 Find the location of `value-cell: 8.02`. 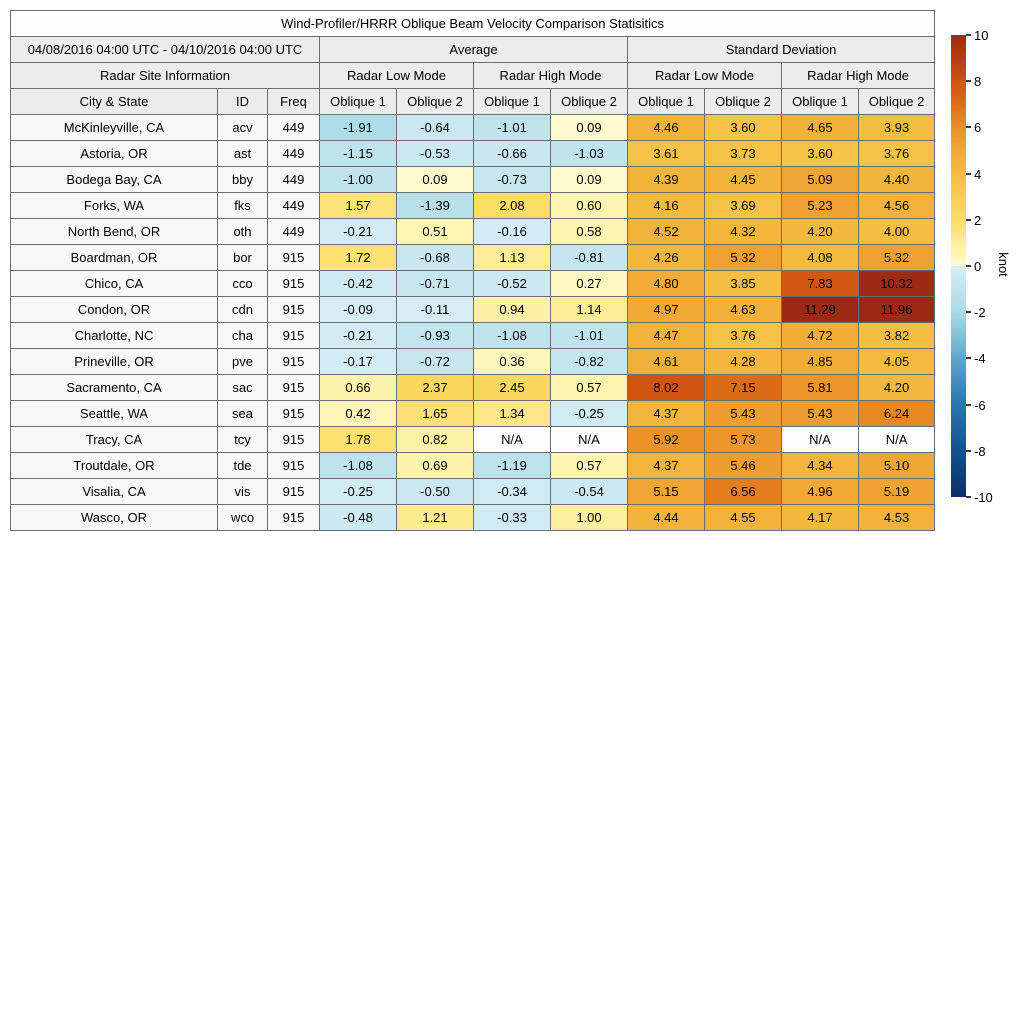

value-cell: 8.02 is located at coordinates (666, 387).